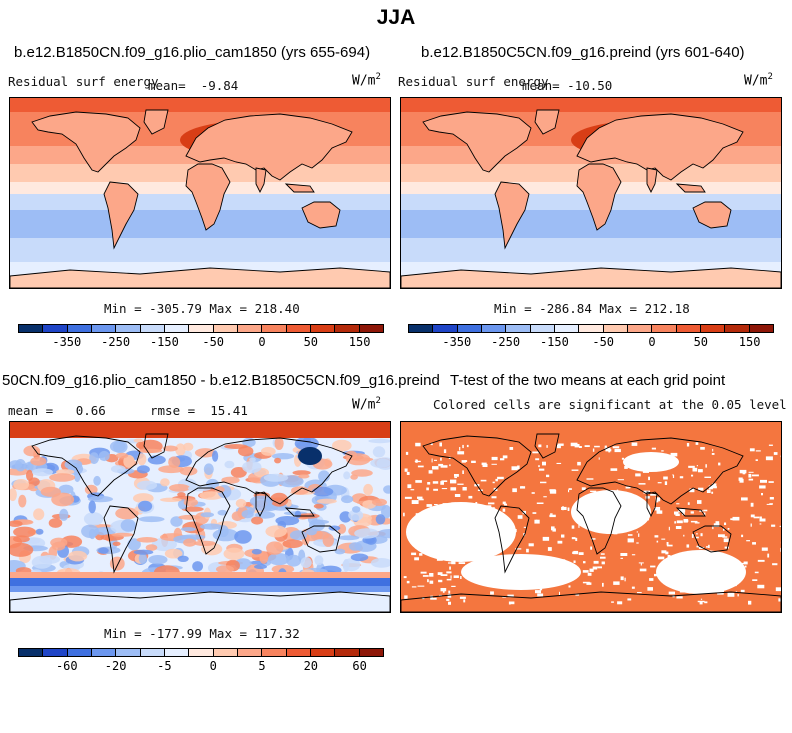 This screenshot has width=792, height=733. Describe the element at coordinates (396, 17) in the screenshot. I see `figure-title: JJA` at that location.